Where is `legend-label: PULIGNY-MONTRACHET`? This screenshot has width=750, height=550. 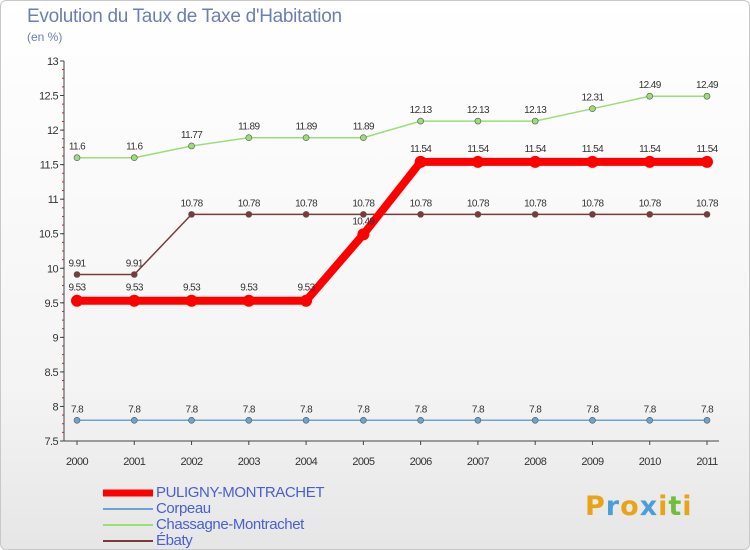 legend-label: PULIGNY-MONTRACHET is located at coordinates (240, 492).